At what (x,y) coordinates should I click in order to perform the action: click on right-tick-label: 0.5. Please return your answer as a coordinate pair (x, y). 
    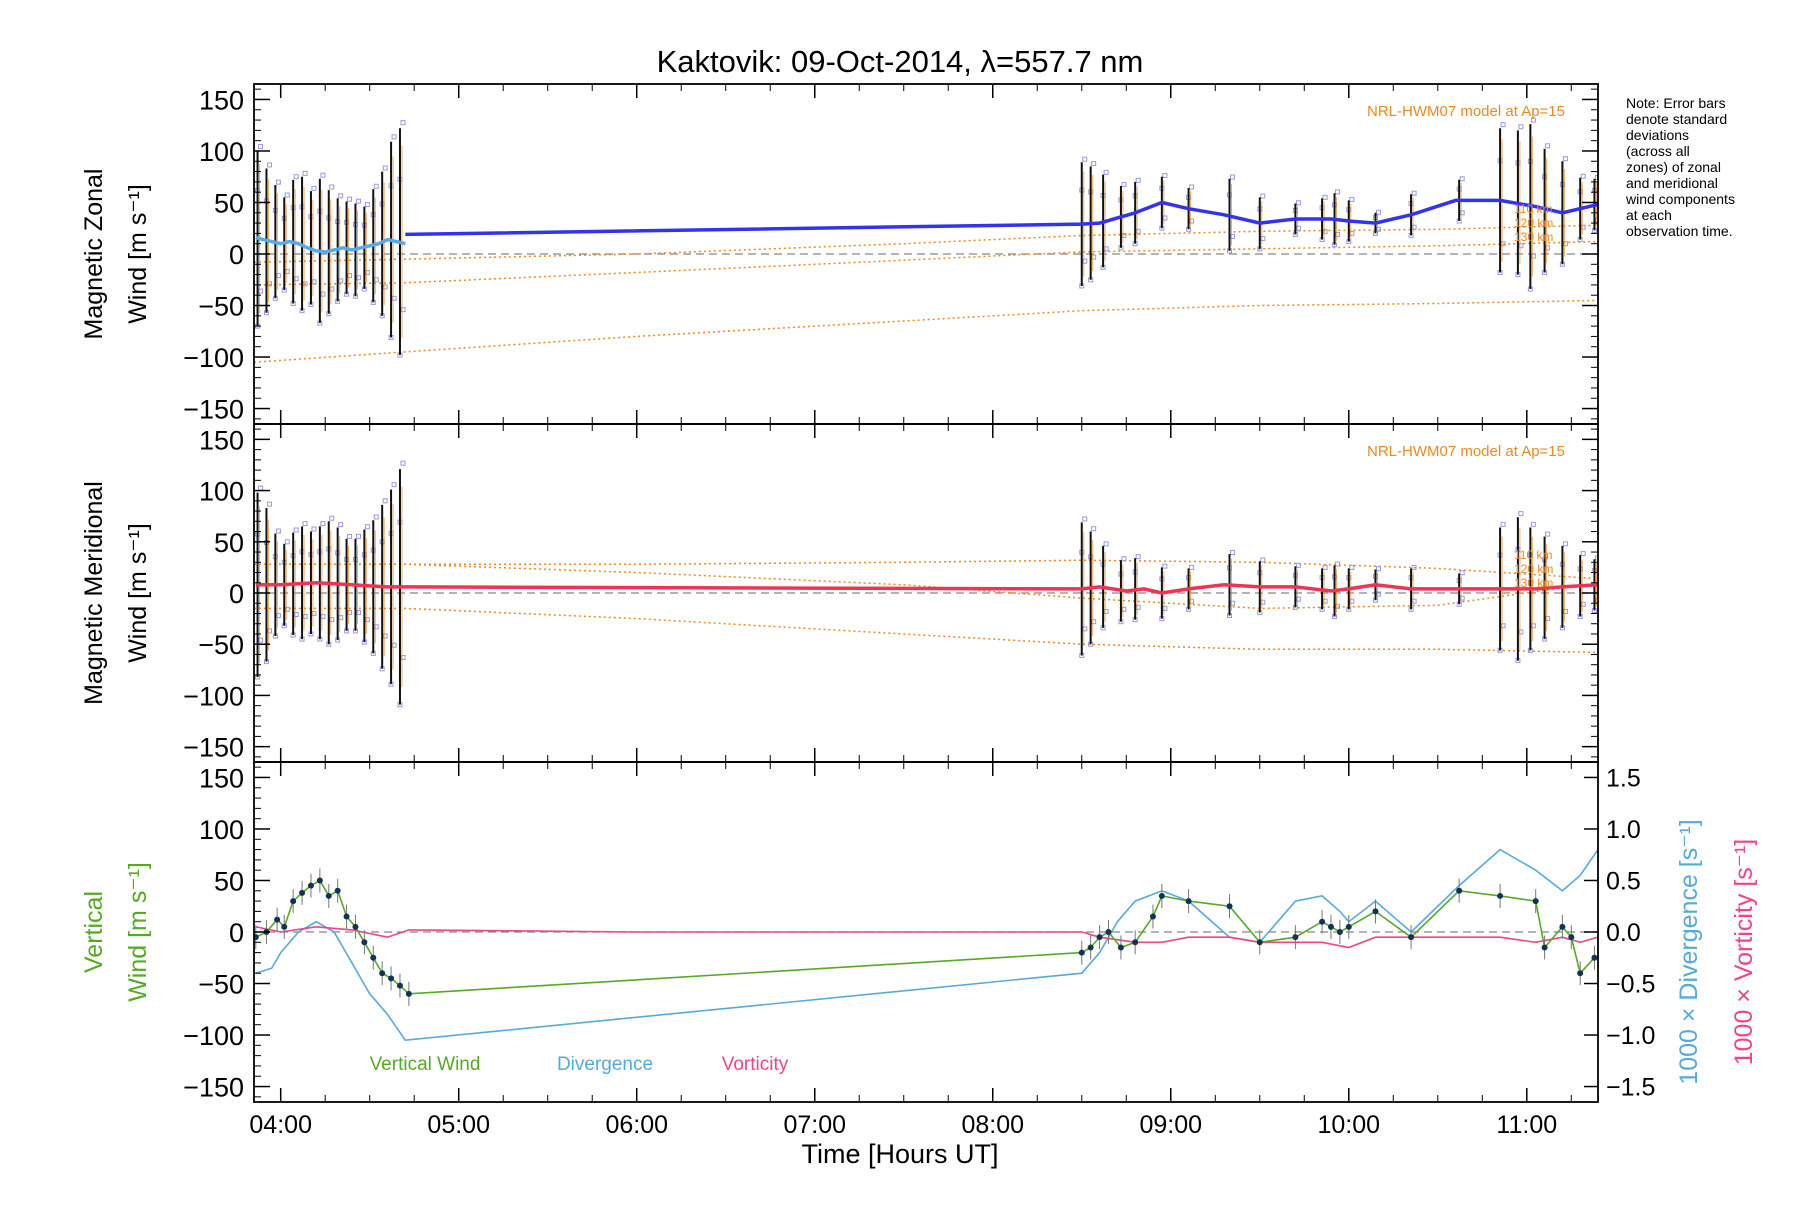
    Looking at the image, I should click on (1623, 881).